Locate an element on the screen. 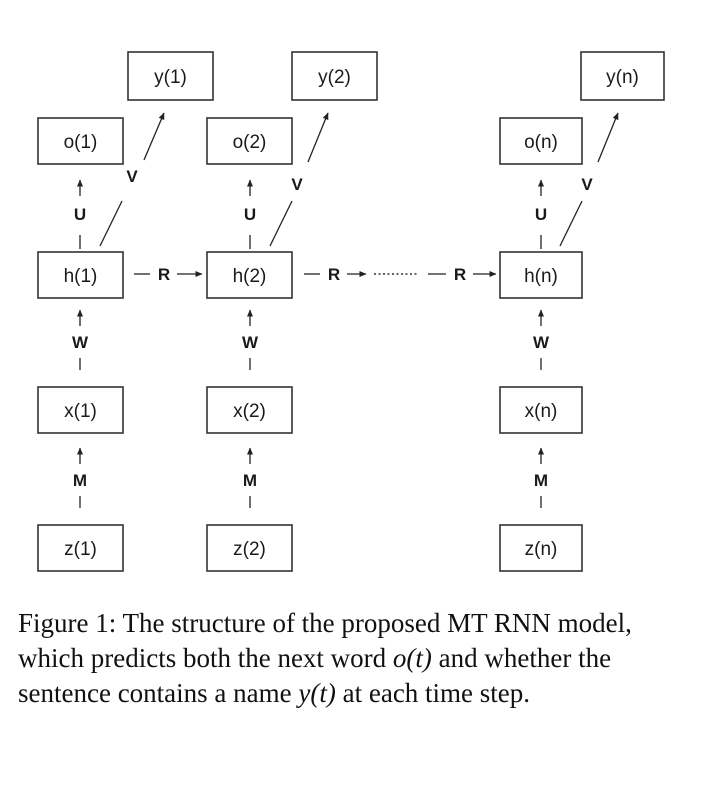 This screenshot has width=712, height=798. output-y-box-1: y(1) is located at coordinates (170, 76).